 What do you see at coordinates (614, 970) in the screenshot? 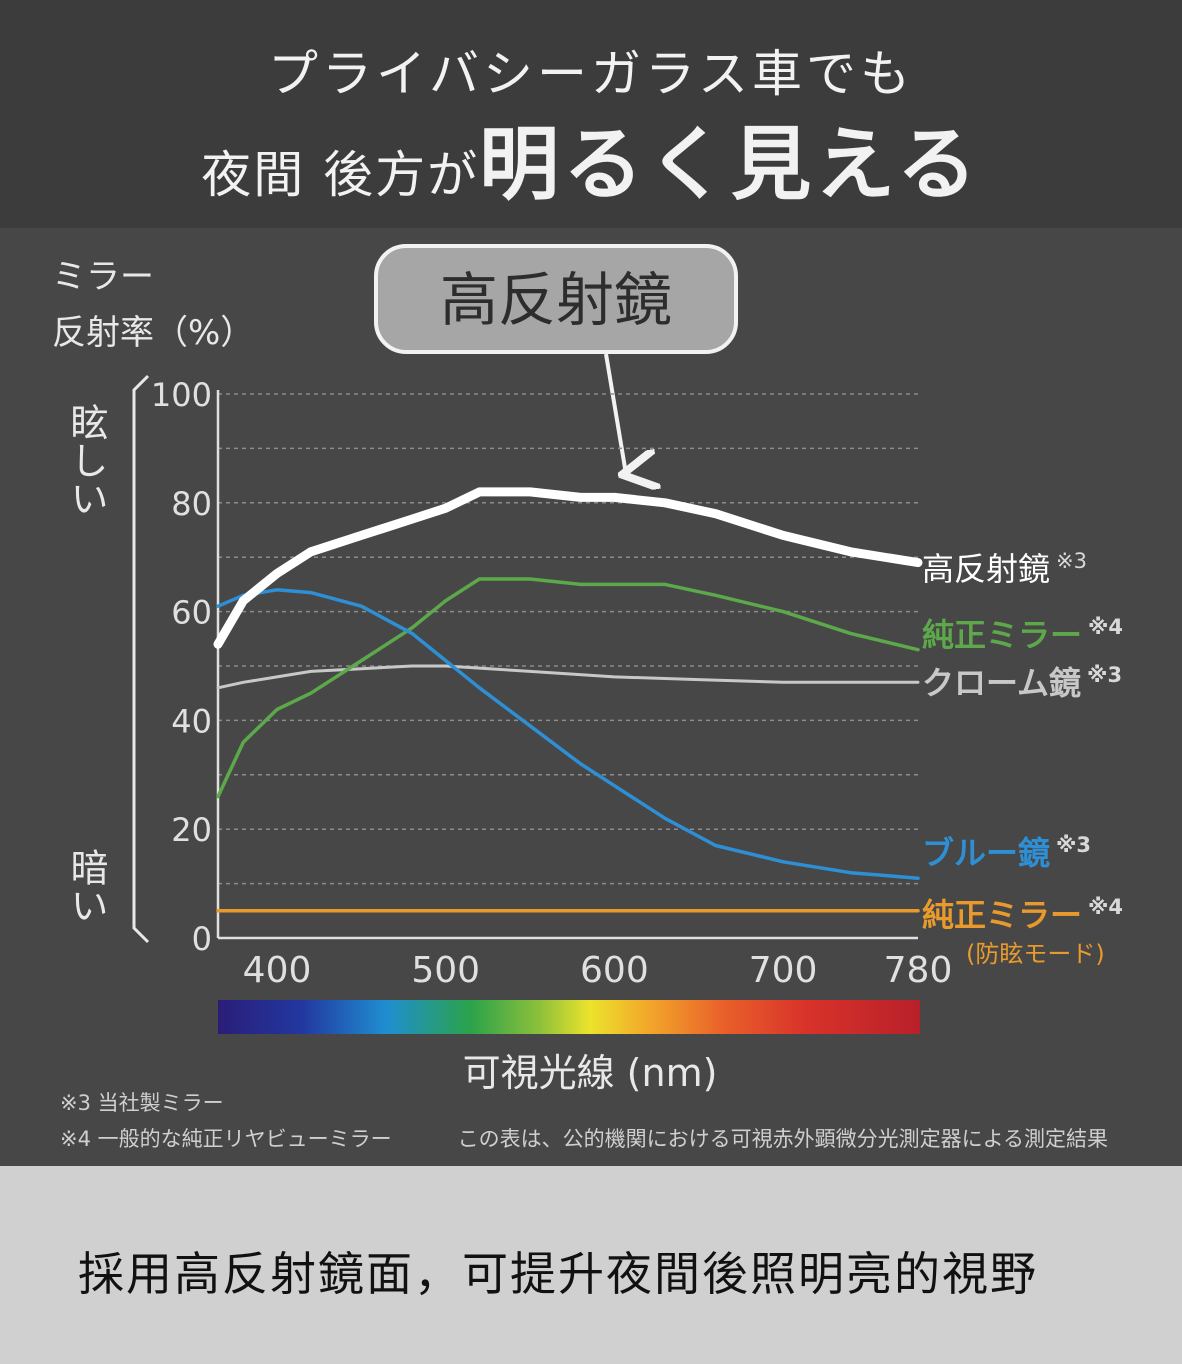
I see `x-tick-label: 600` at bounding box center [614, 970].